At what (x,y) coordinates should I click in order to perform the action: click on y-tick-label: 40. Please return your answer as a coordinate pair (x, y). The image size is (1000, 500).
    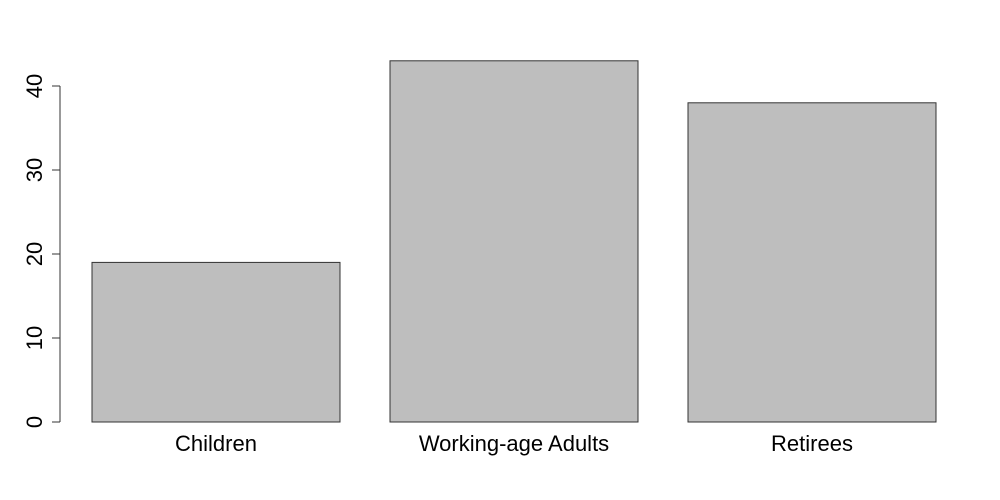
    Looking at the image, I should click on (34, 86).